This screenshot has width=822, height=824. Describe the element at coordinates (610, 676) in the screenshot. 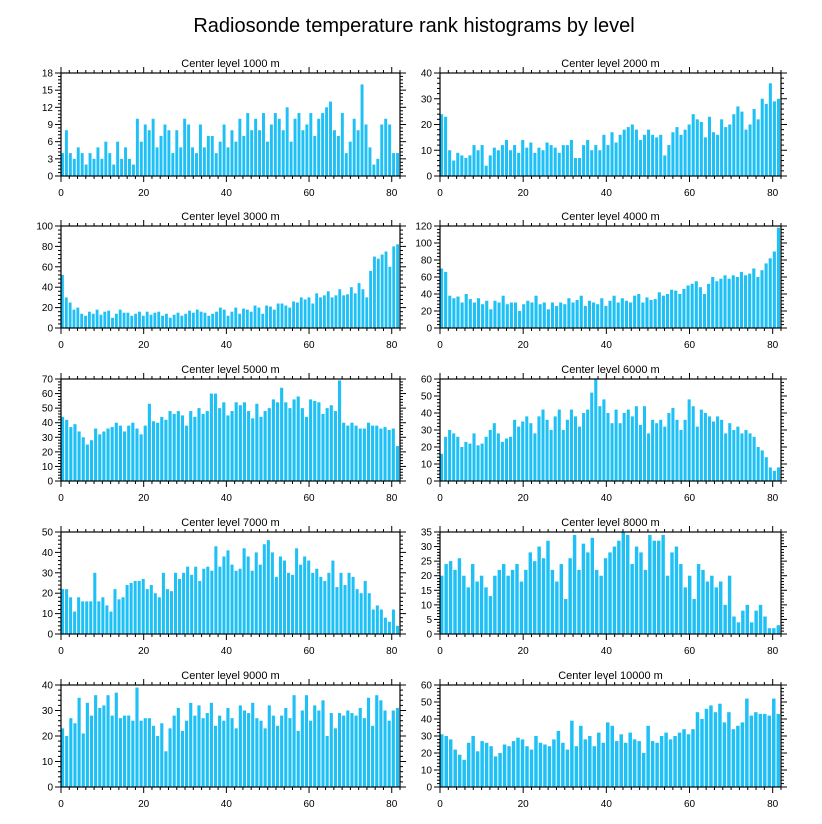

I see `panel-title: Center level 10000 m` at that location.